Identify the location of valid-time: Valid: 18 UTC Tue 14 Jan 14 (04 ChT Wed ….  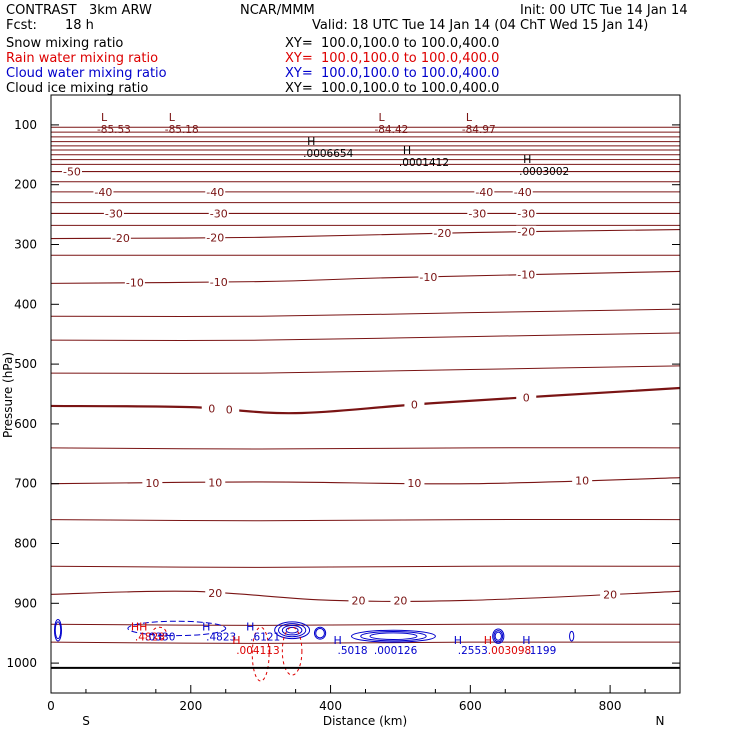
(480, 25).